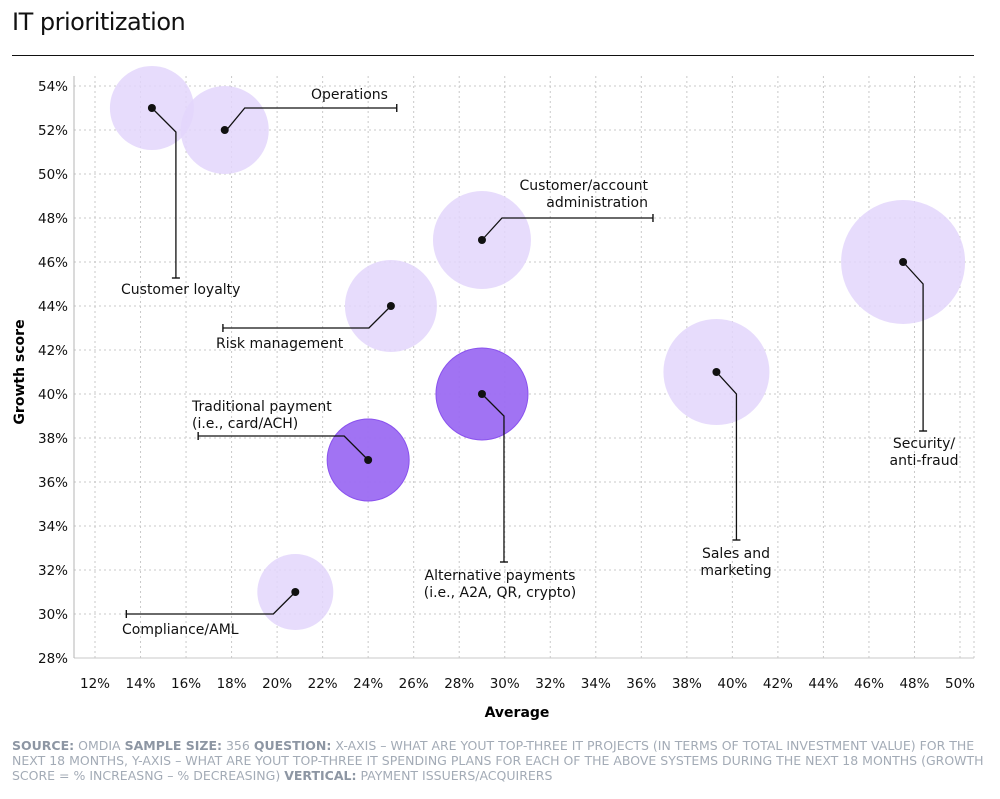  I want to click on y-tick-label: 38%, so click(53, 439).